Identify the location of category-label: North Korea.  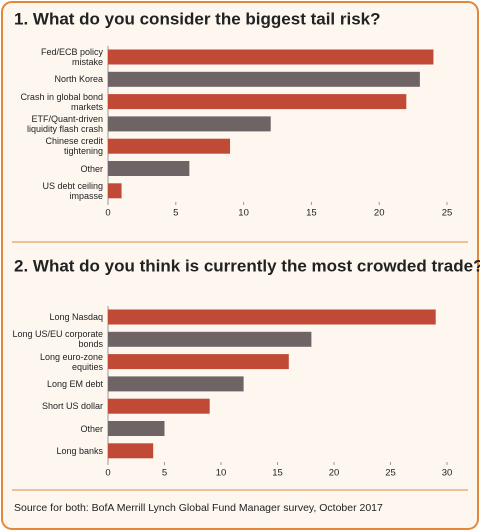
(78, 79).